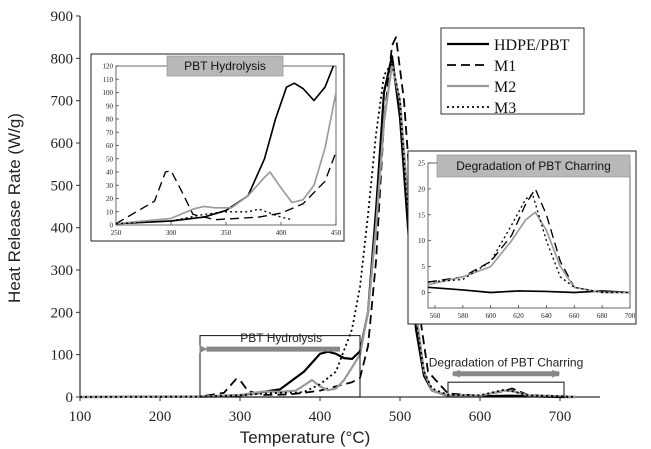 The width and height of the screenshot is (651, 449). What do you see at coordinates (505, 108) in the screenshot?
I see `legend-entry: M3` at bounding box center [505, 108].